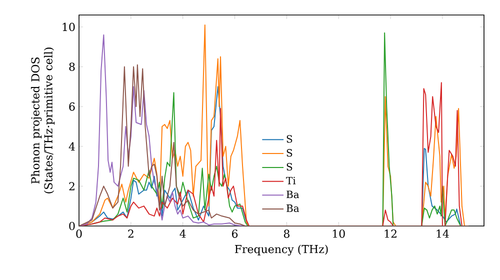 This screenshot has height=280, width=500. Describe the element at coordinates (72, 226) in the screenshot. I see `y-tick-label: 0` at that location.